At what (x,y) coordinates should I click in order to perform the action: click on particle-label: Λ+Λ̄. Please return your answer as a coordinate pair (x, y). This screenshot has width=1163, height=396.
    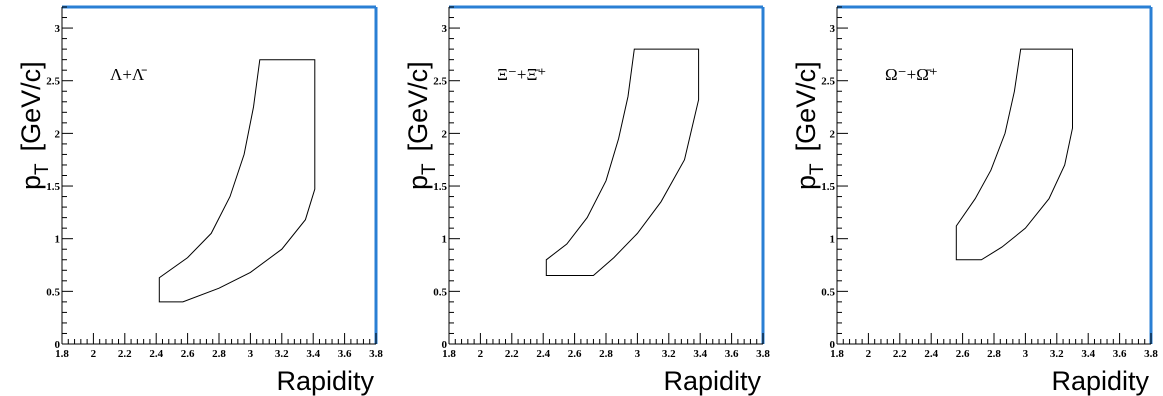
    Looking at the image, I should click on (128, 74).